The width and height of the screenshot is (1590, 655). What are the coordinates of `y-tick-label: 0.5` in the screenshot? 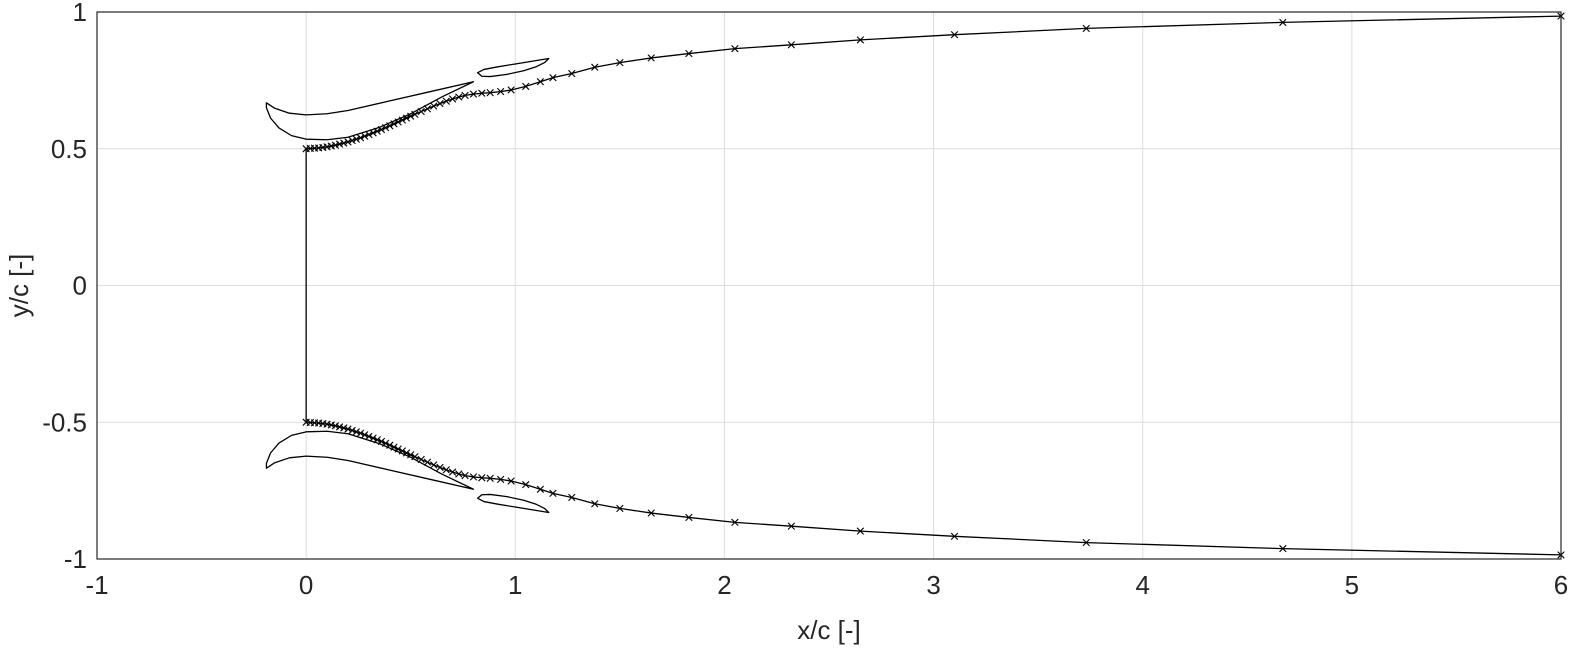 It's located at (69, 149).